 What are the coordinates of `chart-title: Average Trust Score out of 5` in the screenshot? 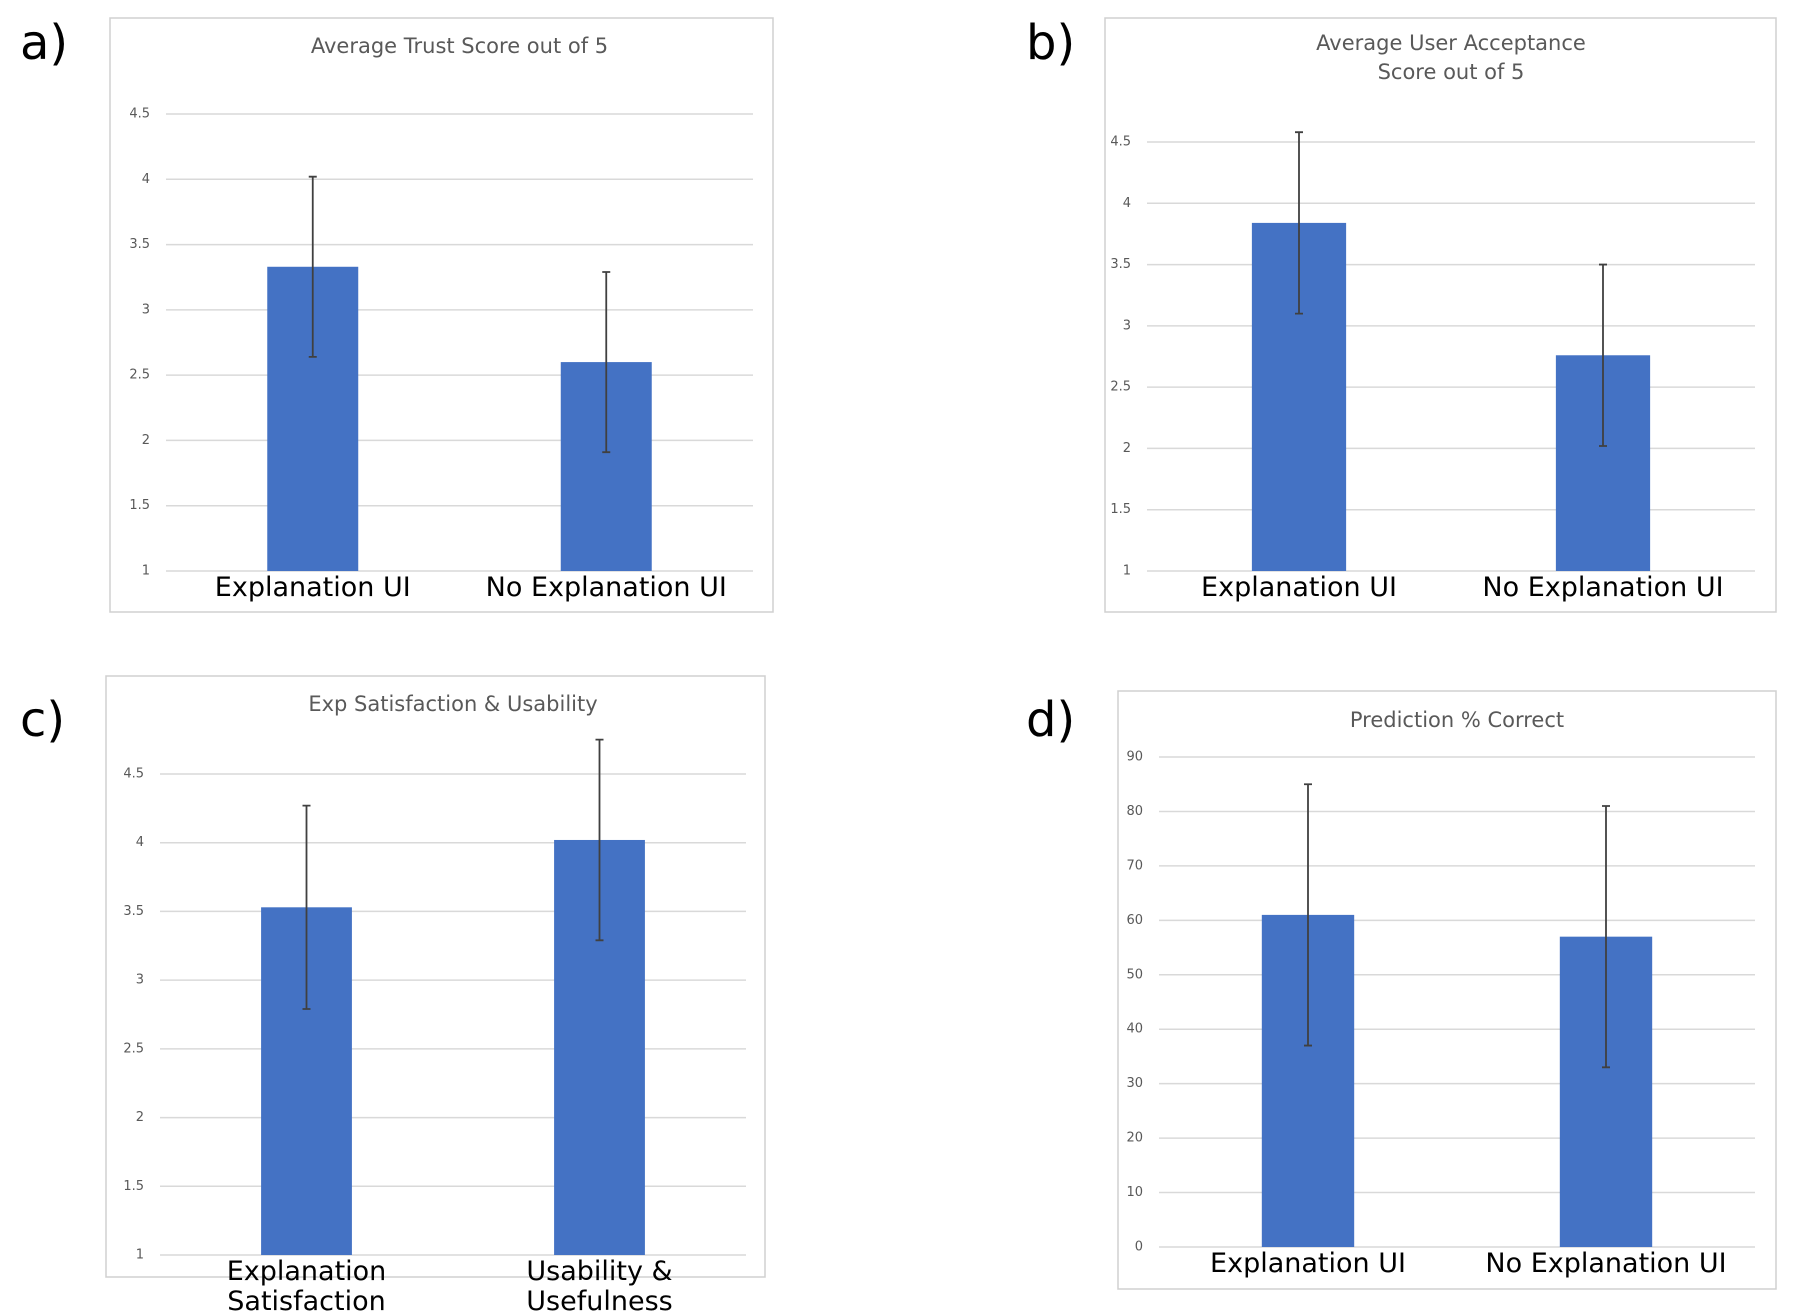 It's located at (459, 46).